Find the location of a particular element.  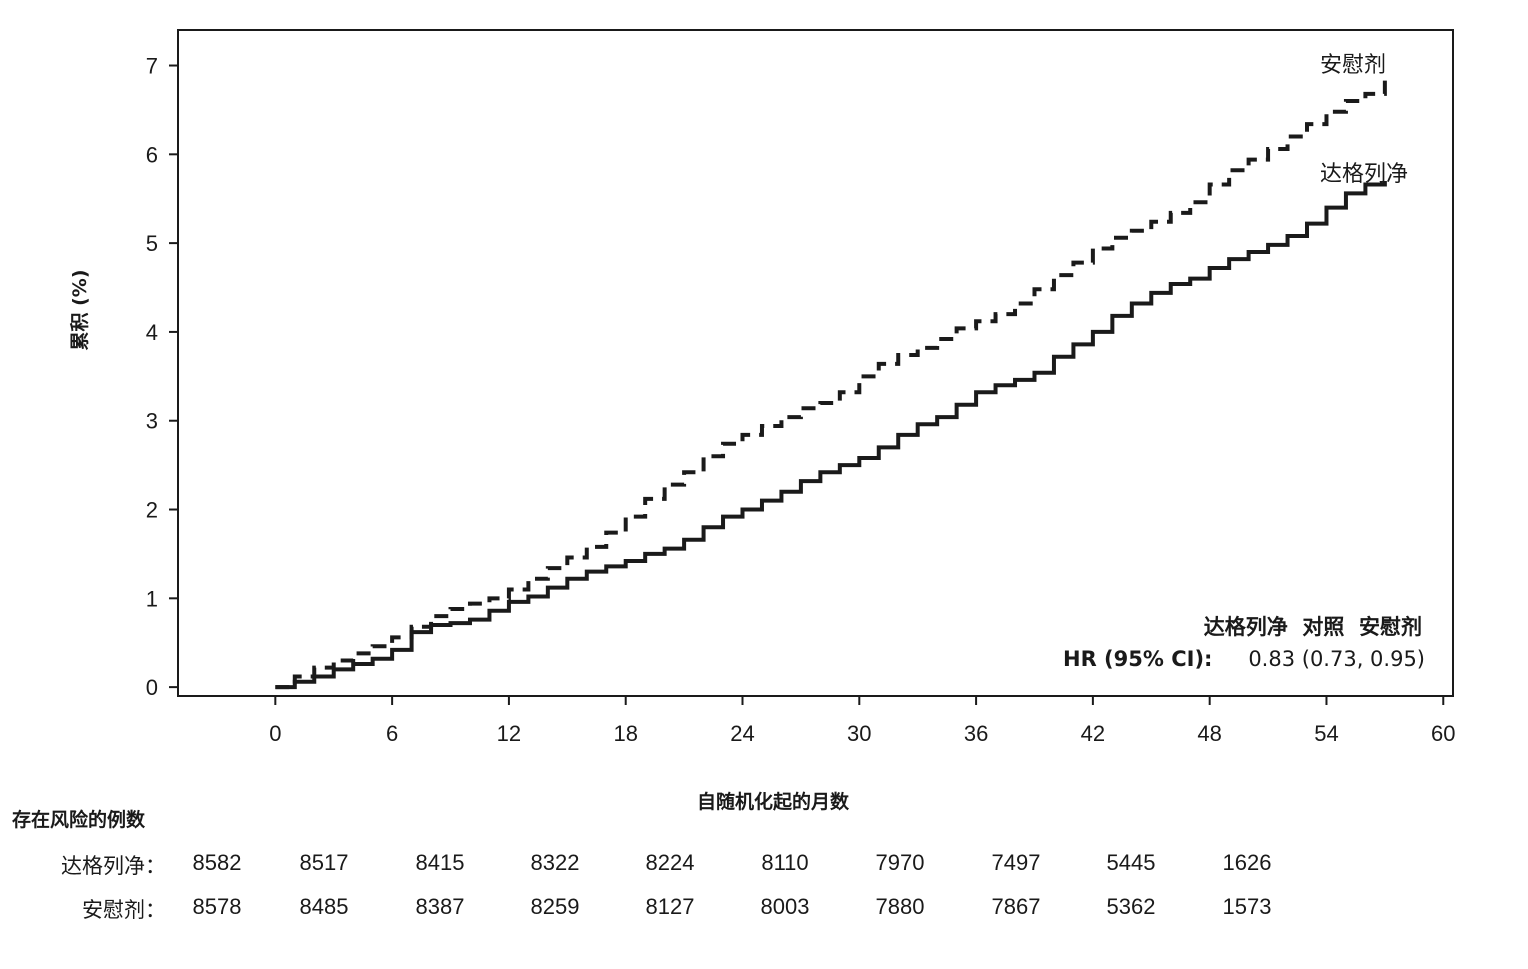

x-tick-label: 48 is located at coordinates (1209, 733).